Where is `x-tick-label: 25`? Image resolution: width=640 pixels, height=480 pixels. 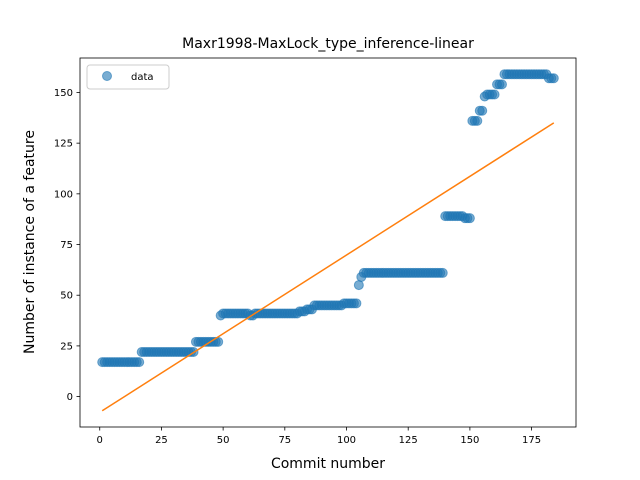 x-tick-label: 25 is located at coordinates (161, 440).